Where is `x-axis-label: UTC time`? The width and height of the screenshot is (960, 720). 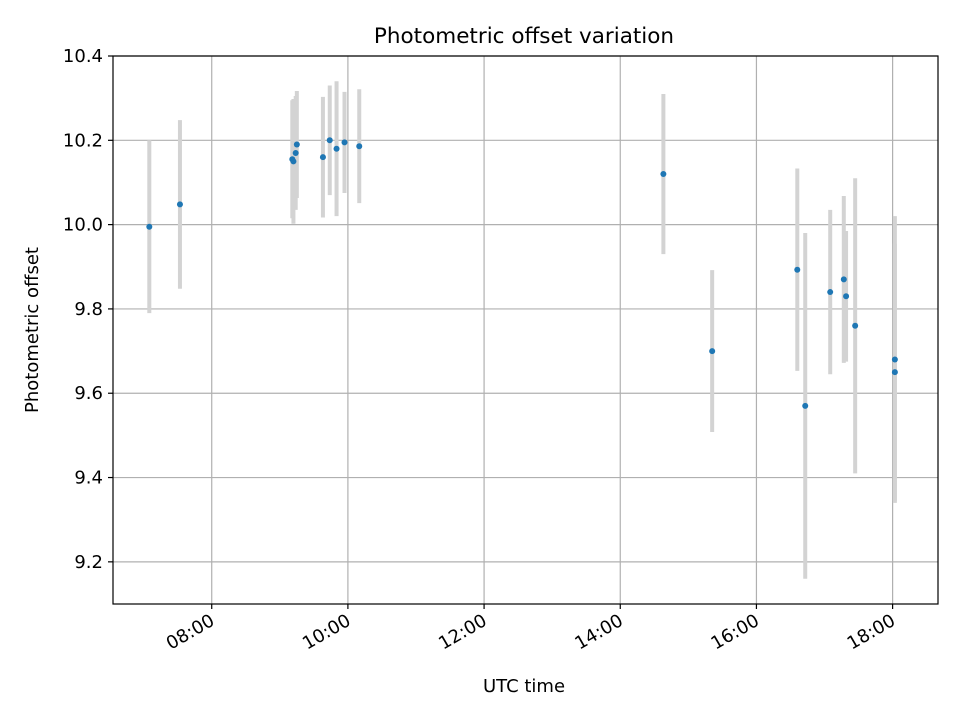 x-axis-label: UTC time is located at coordinates (524, 686).